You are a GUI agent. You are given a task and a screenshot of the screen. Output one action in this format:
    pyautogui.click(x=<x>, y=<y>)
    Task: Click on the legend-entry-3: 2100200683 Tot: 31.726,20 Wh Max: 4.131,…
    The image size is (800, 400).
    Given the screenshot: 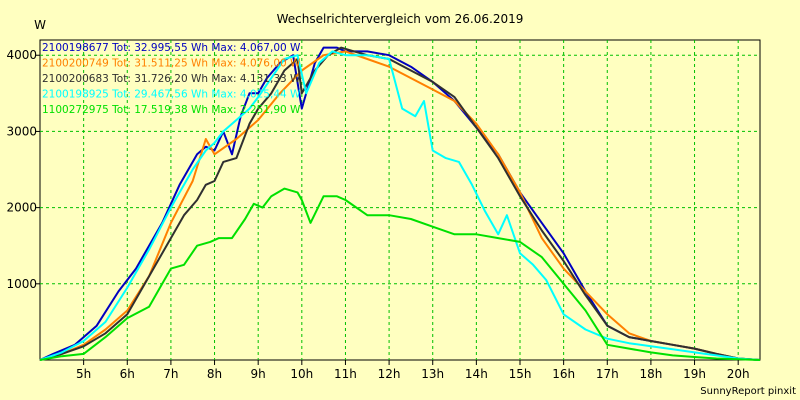 What is the action you would take?
    pyautogui.click(x=171, y=79)
    